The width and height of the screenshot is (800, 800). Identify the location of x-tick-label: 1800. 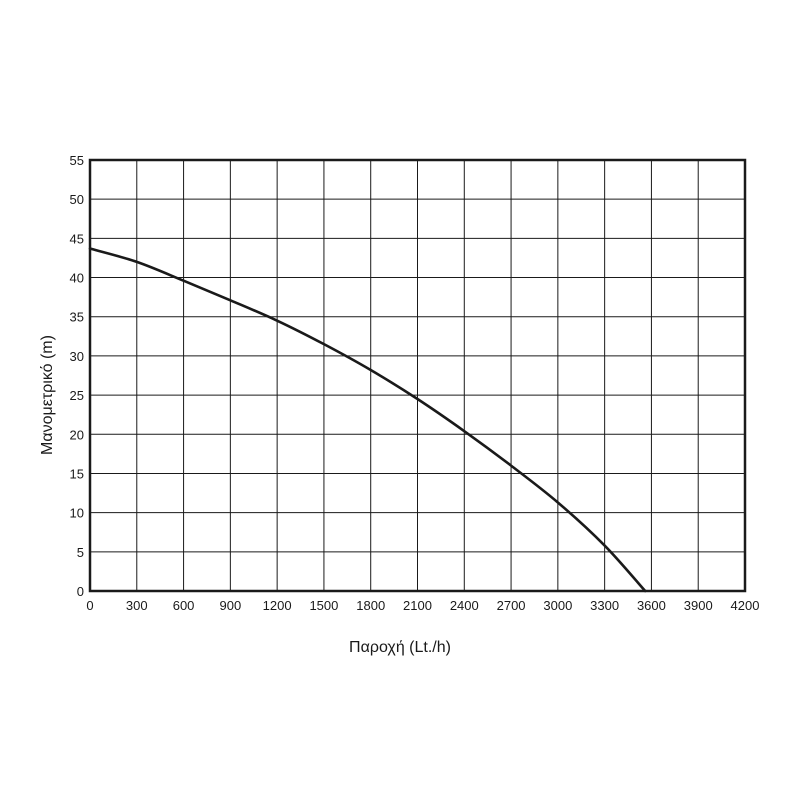
(370, 605).